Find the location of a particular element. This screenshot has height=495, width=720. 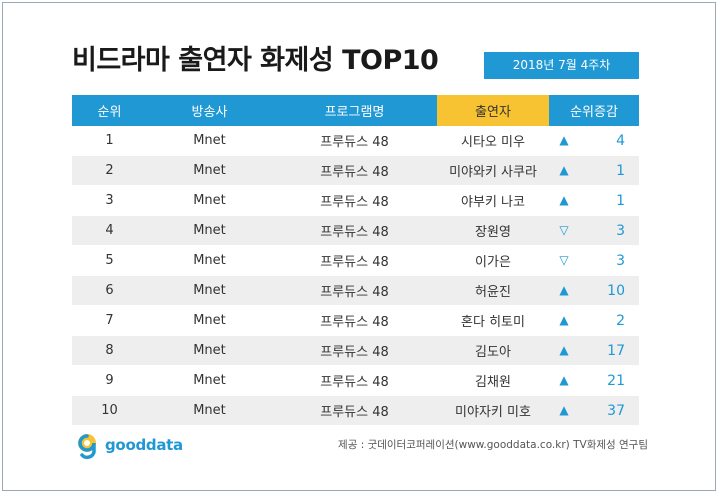

table-row: 3 Mnet 프루듀스 48 야부키 나코 ▲ 1 is located at coordinates (355, 200).